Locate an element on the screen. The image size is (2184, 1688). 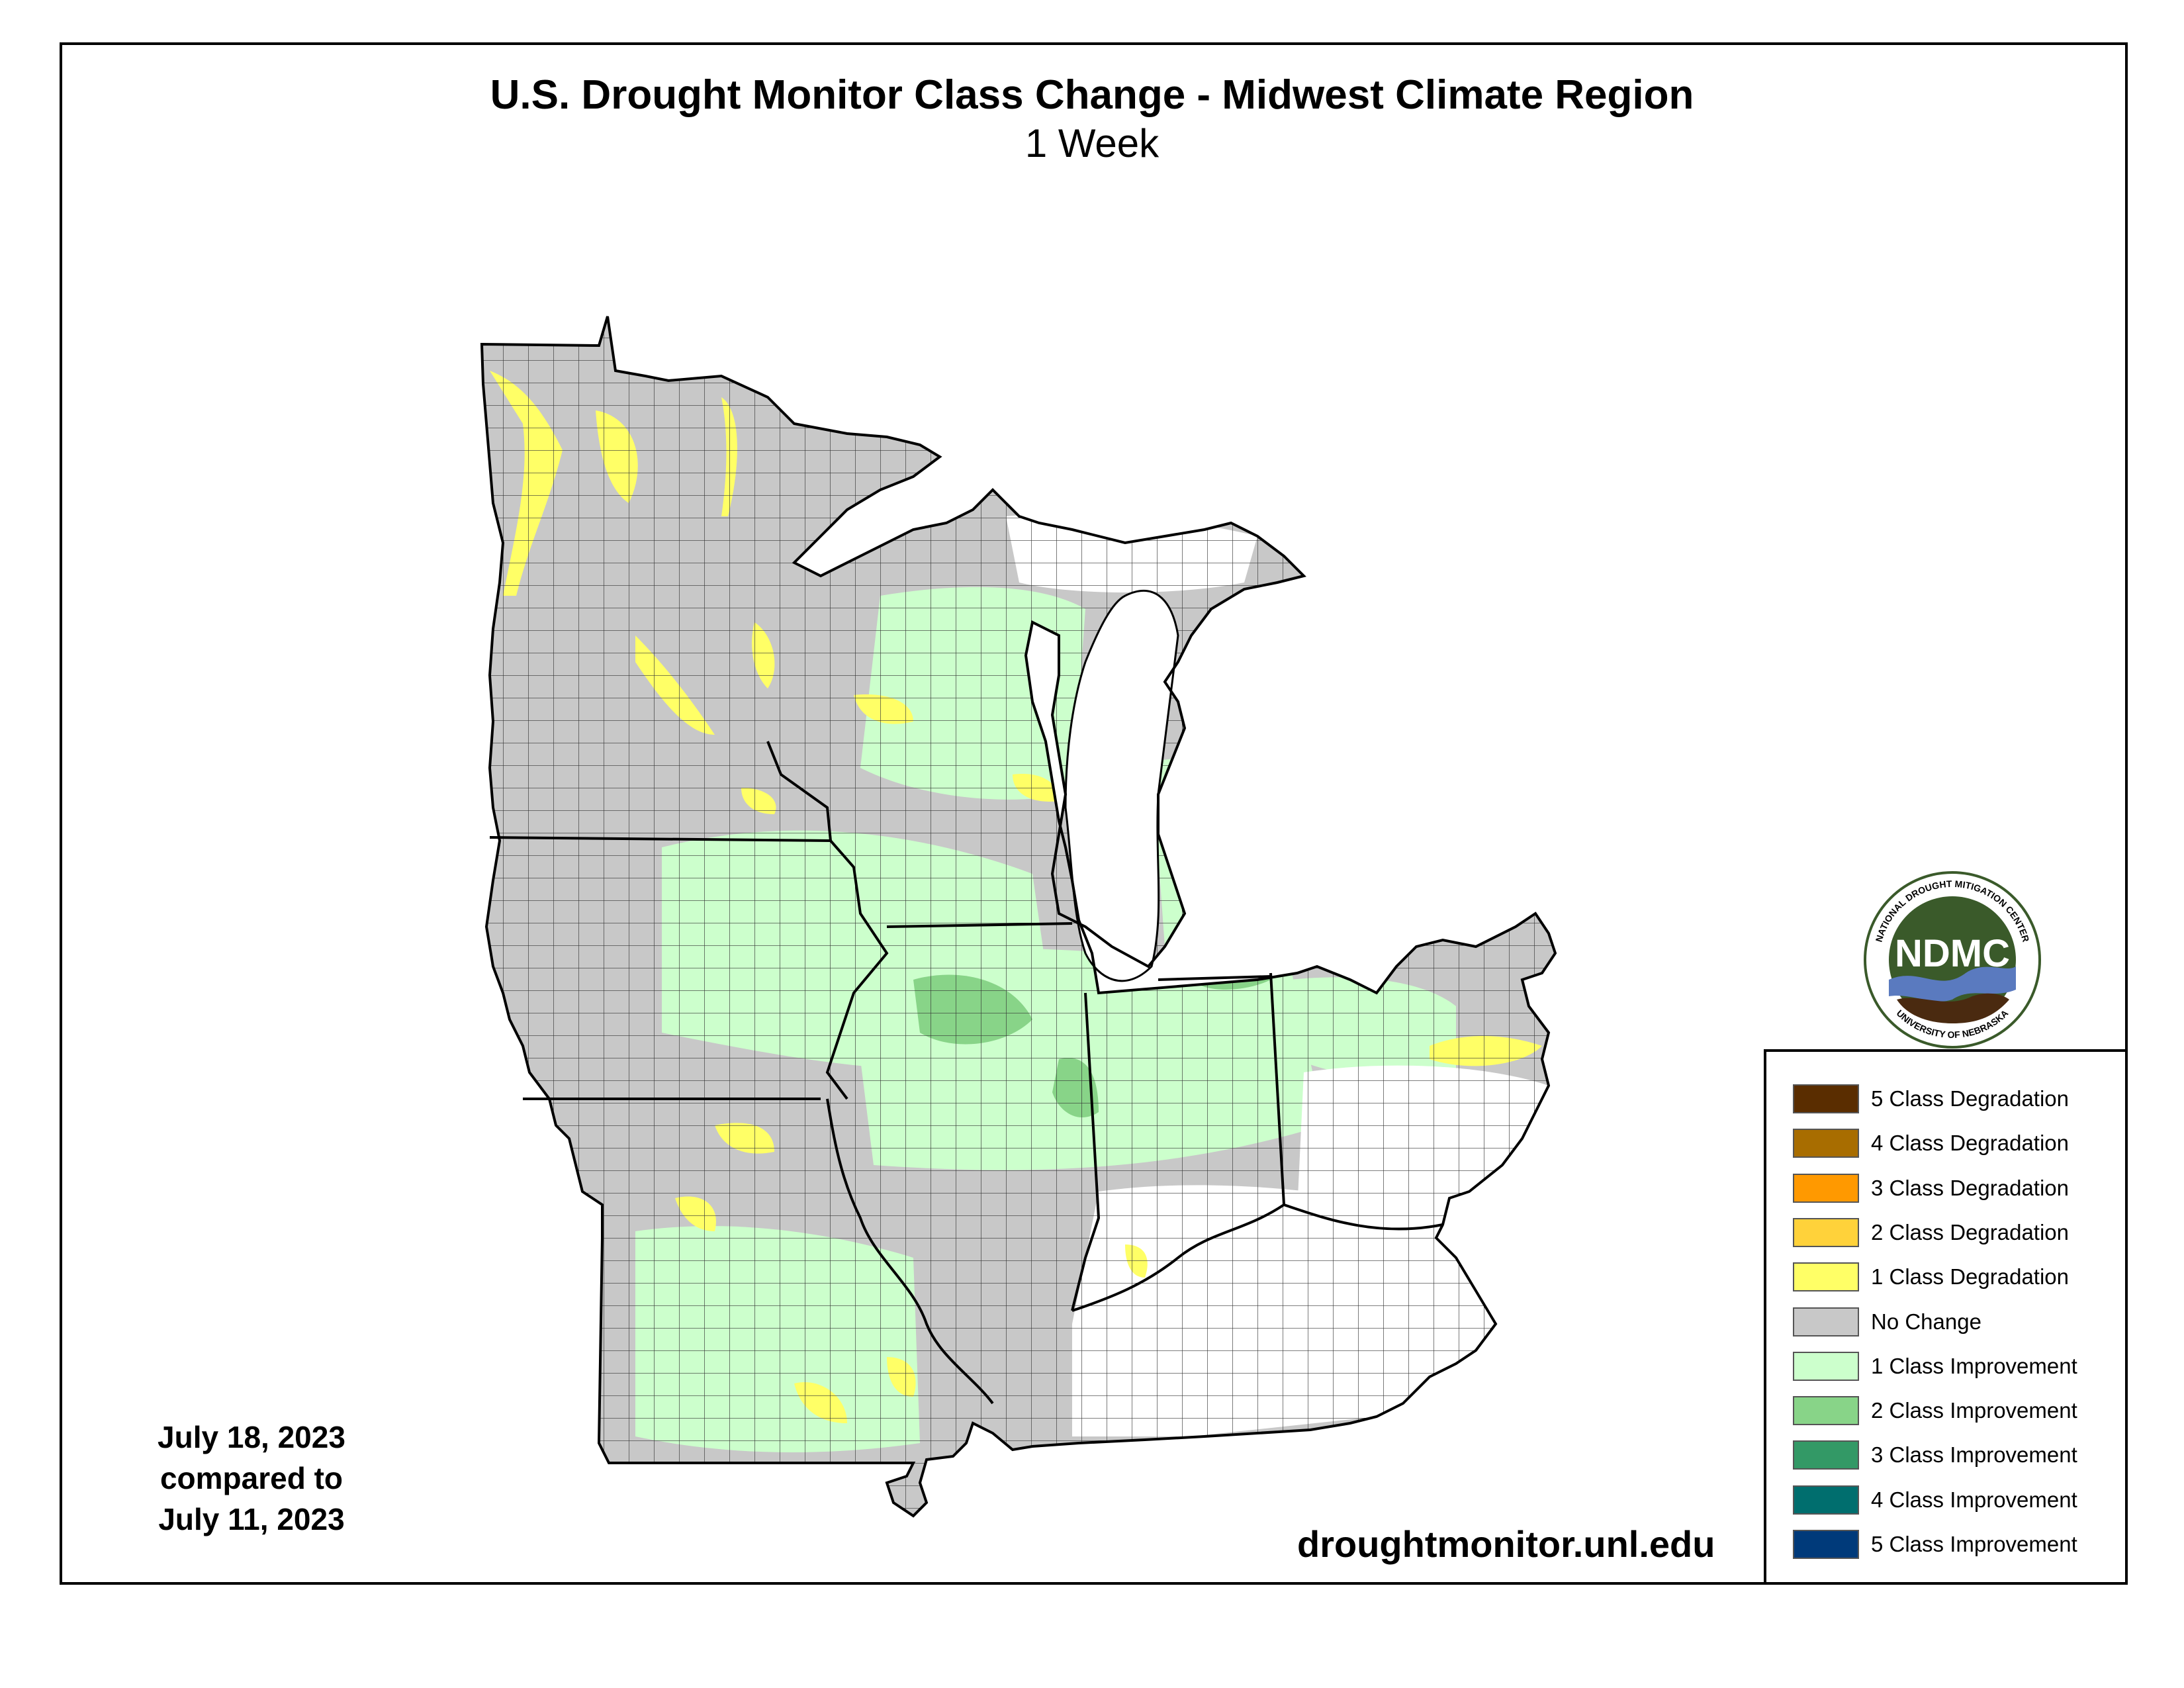
legend-label: 4 Class Improvement is located at coordinates (1974, 1499).